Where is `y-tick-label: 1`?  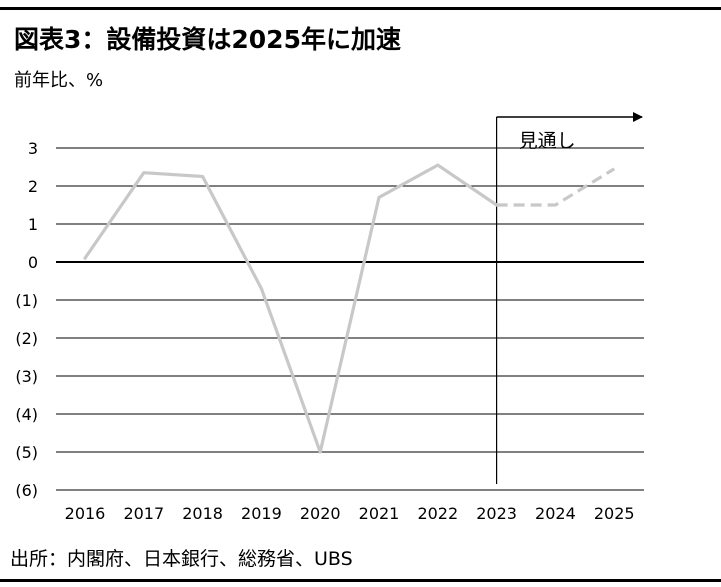
y-tick-label: 1 is located at coordinates (33, 224).